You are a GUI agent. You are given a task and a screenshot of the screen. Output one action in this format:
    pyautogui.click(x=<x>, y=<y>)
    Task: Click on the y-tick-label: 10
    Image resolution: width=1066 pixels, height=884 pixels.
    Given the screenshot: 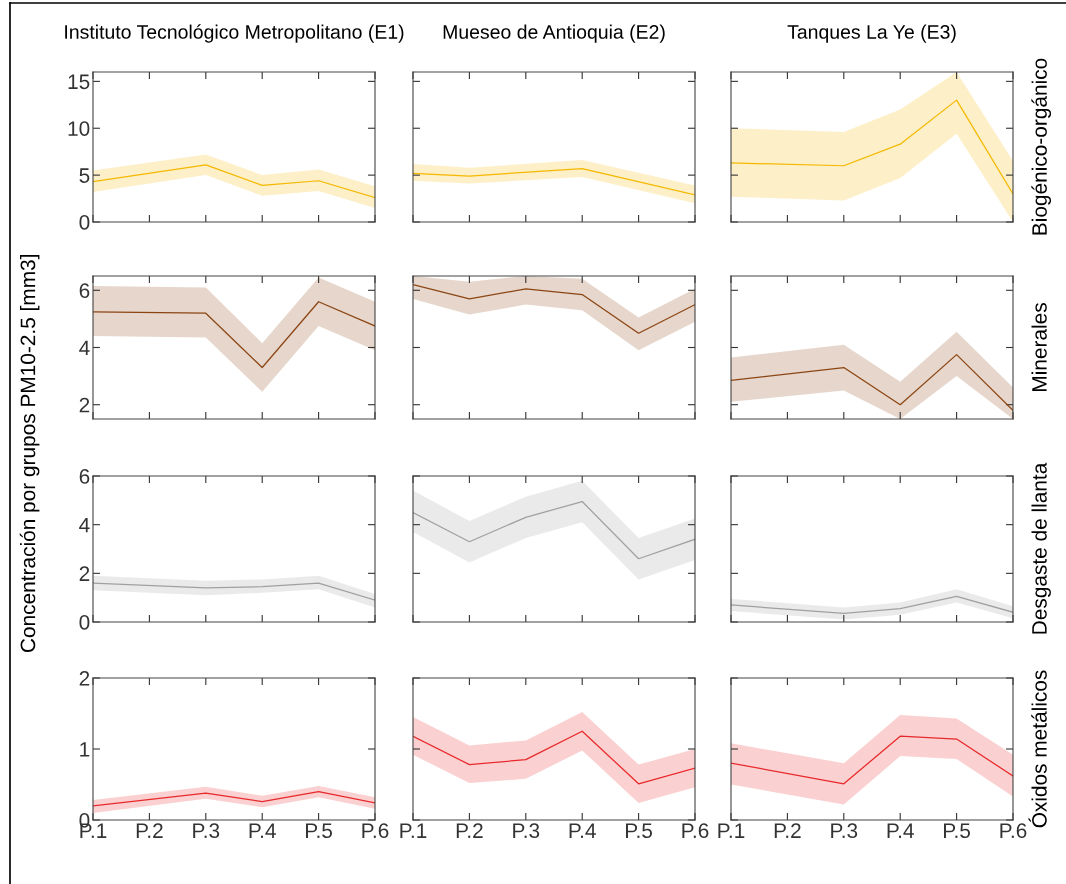 What is the action you would take?
    pyautogui.click(x=79, y=128)
    